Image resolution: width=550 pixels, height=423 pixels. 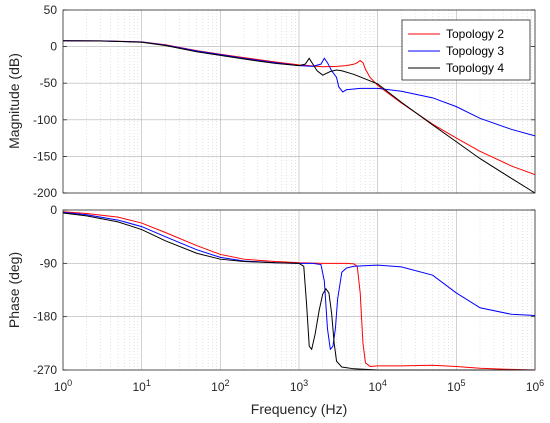 I want to click on x-tick-label: 10³, so click(x=299, y=386).